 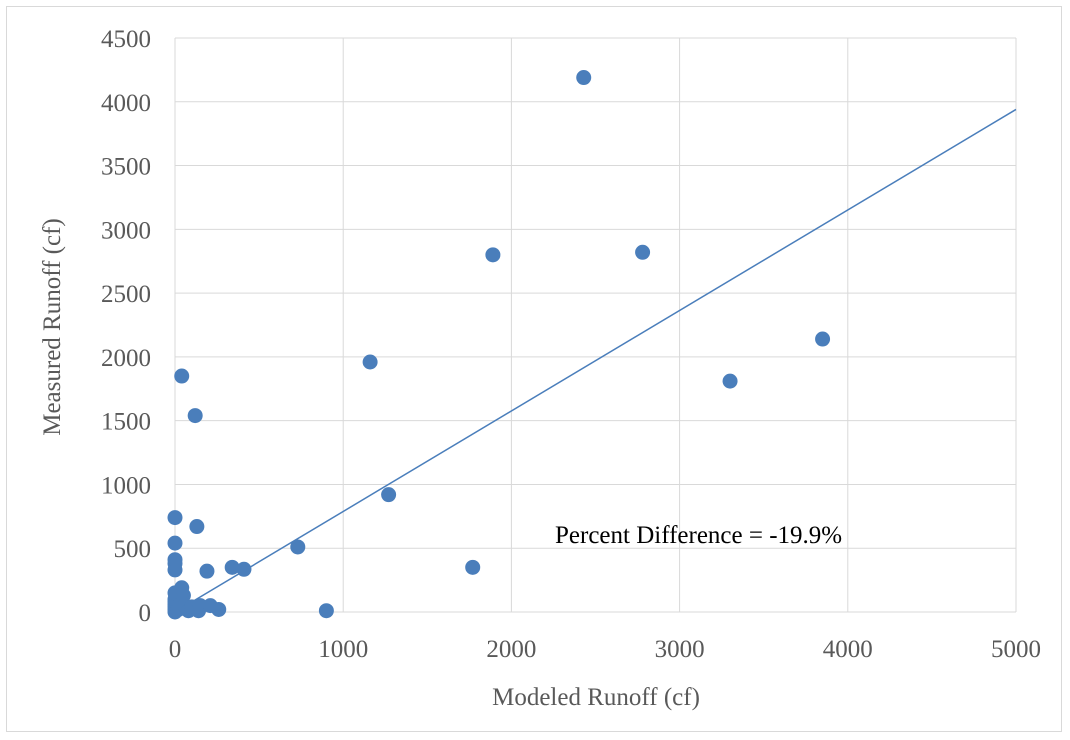 I want to click on y-tick-label: 3000, so click(x=126, y=230).